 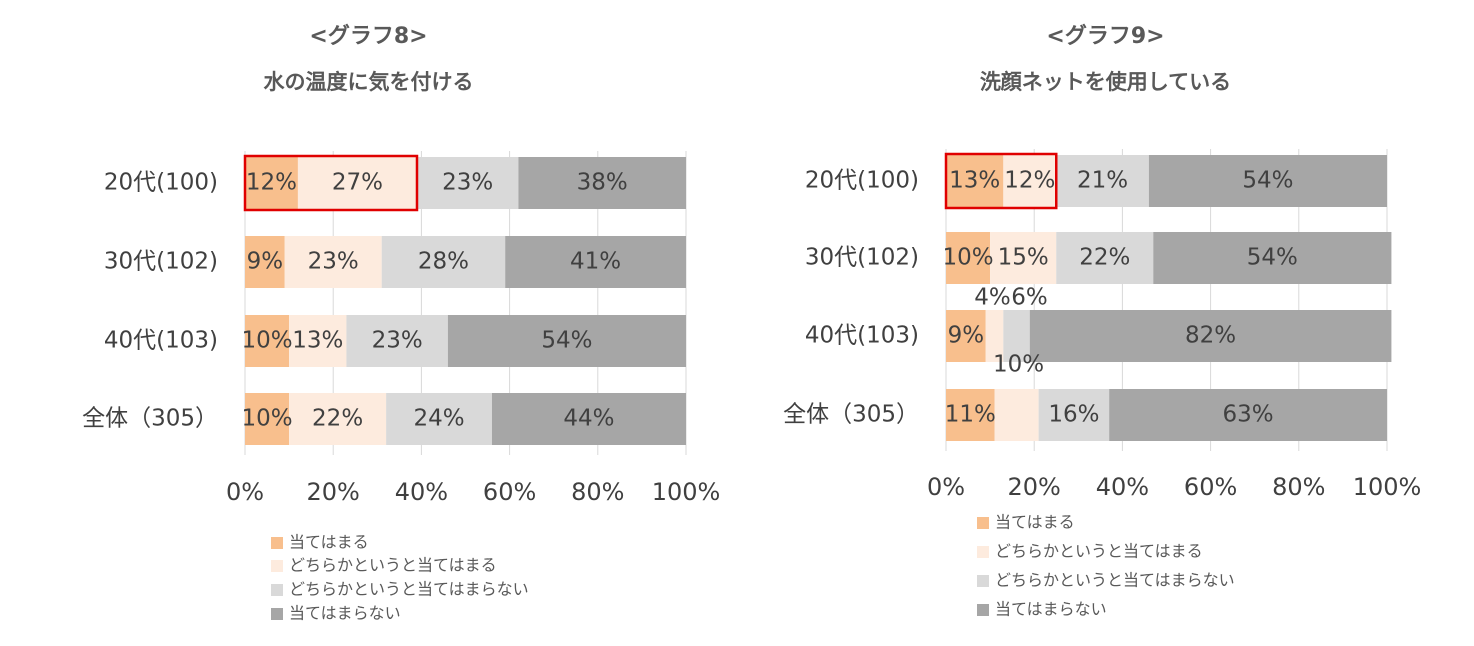 I want to click on chart-subtitle: 洗顔ネットを使用している, so click(x=1105, y=82).